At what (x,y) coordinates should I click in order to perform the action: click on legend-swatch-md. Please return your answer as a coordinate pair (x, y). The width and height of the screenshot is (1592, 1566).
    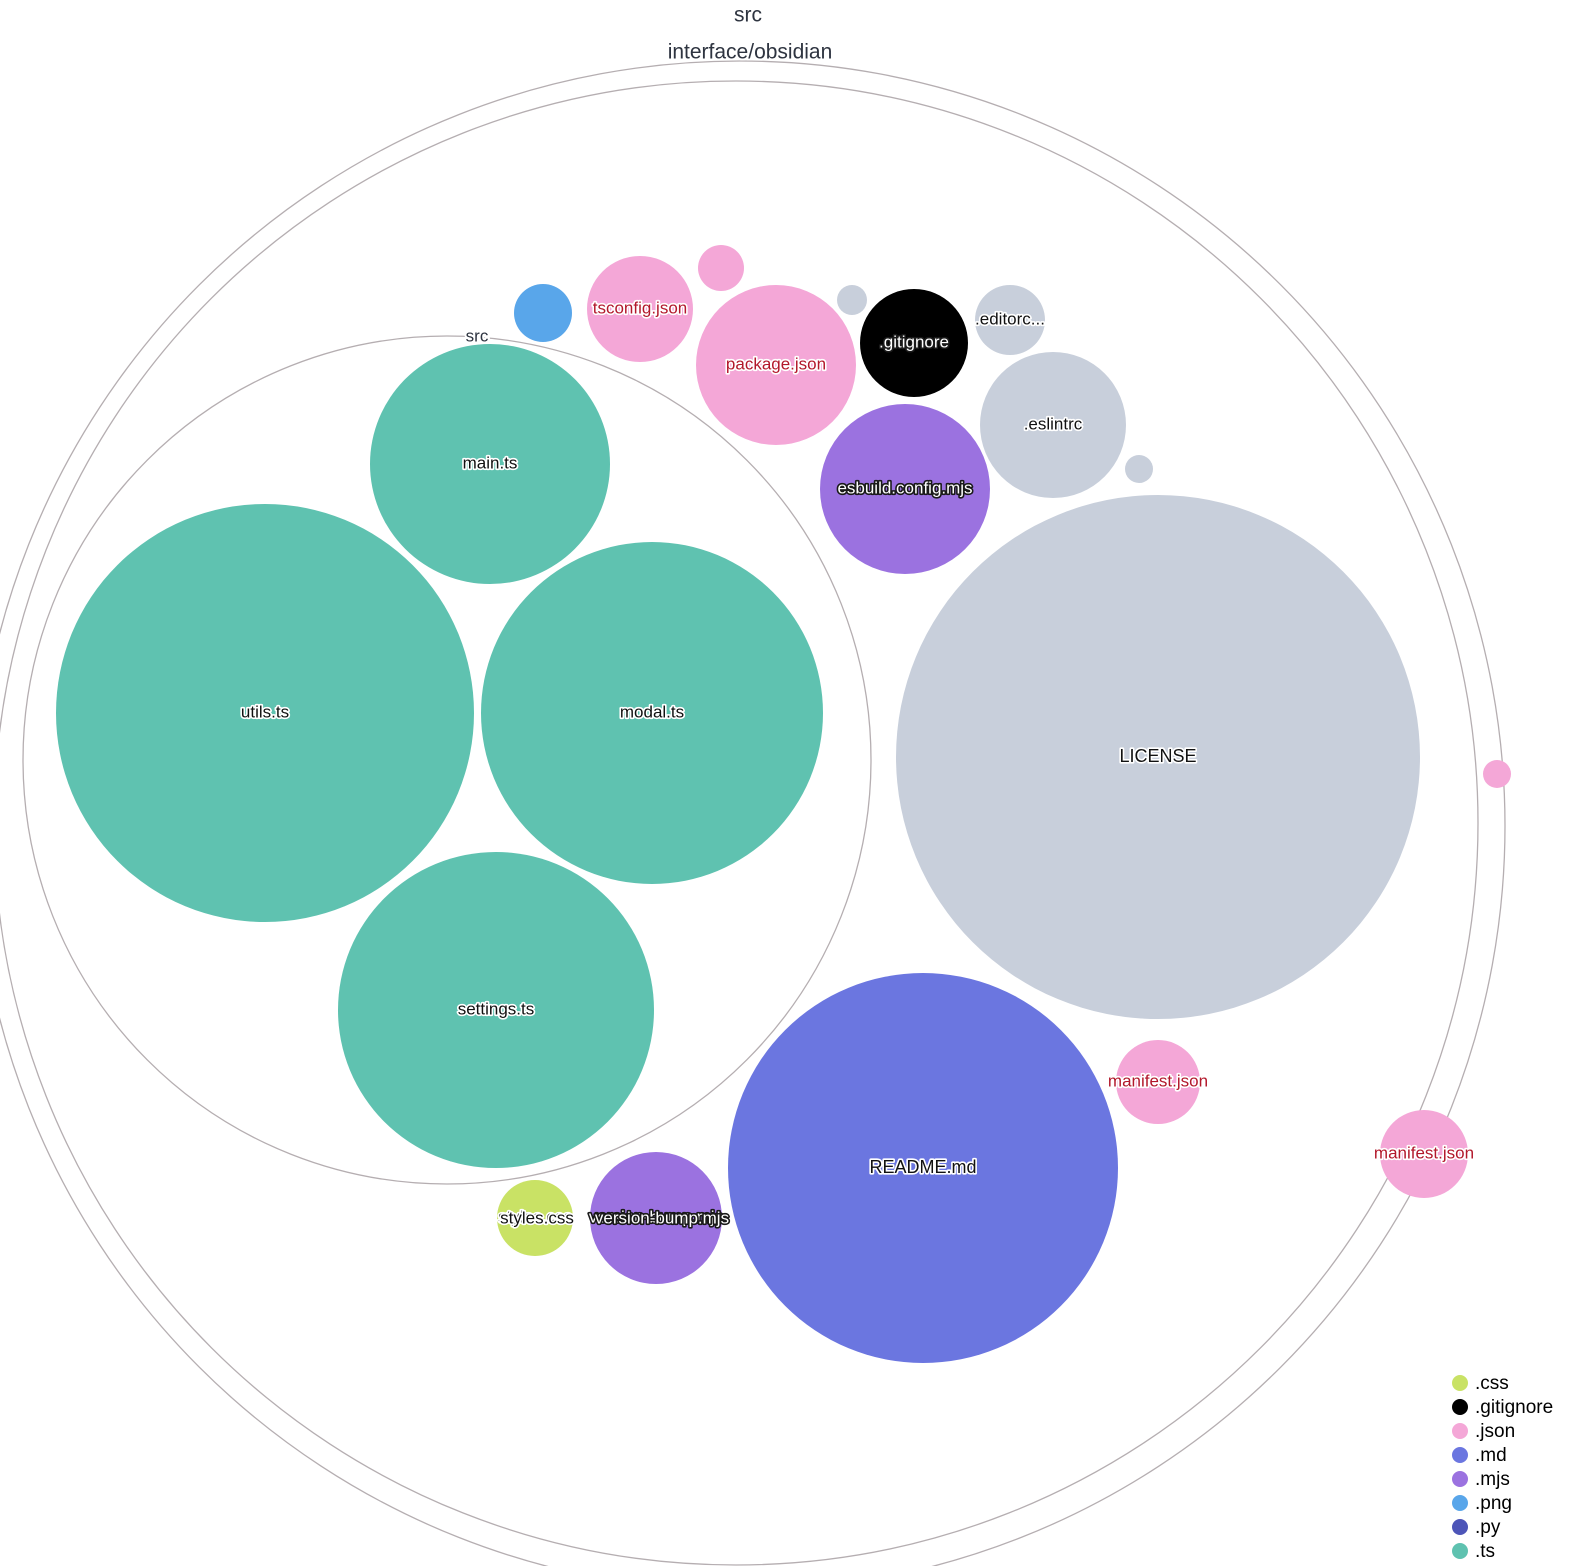
    Looking at the image, I should click on (1460, 1455).